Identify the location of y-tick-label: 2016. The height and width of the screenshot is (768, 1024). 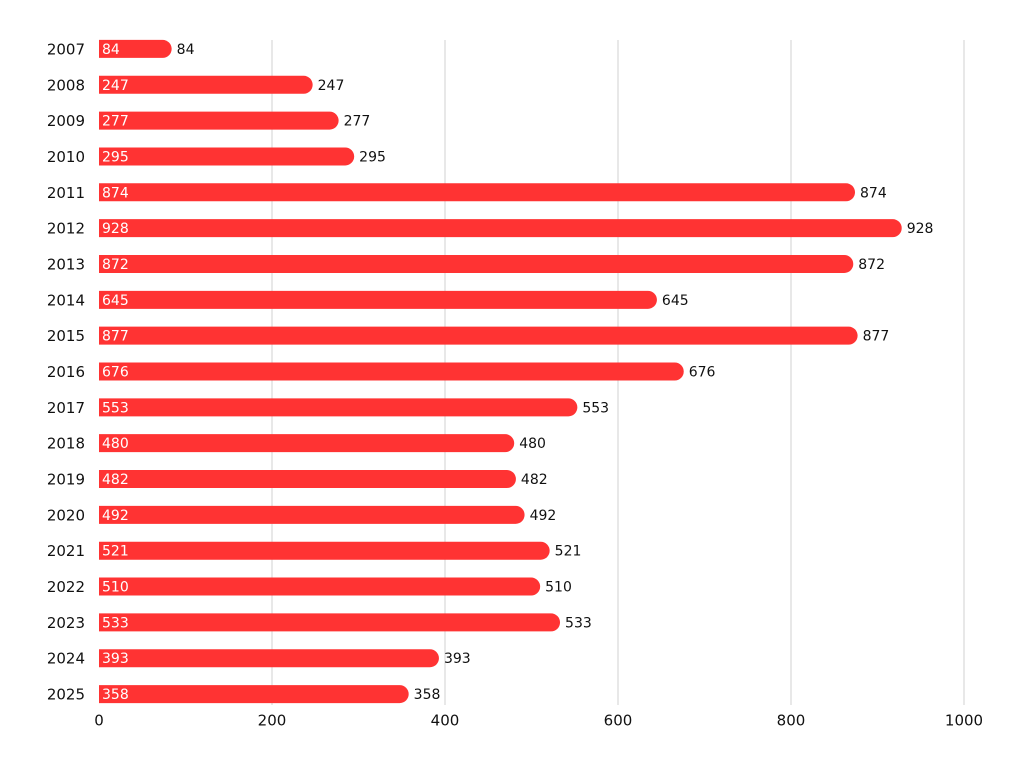
(66, 372).